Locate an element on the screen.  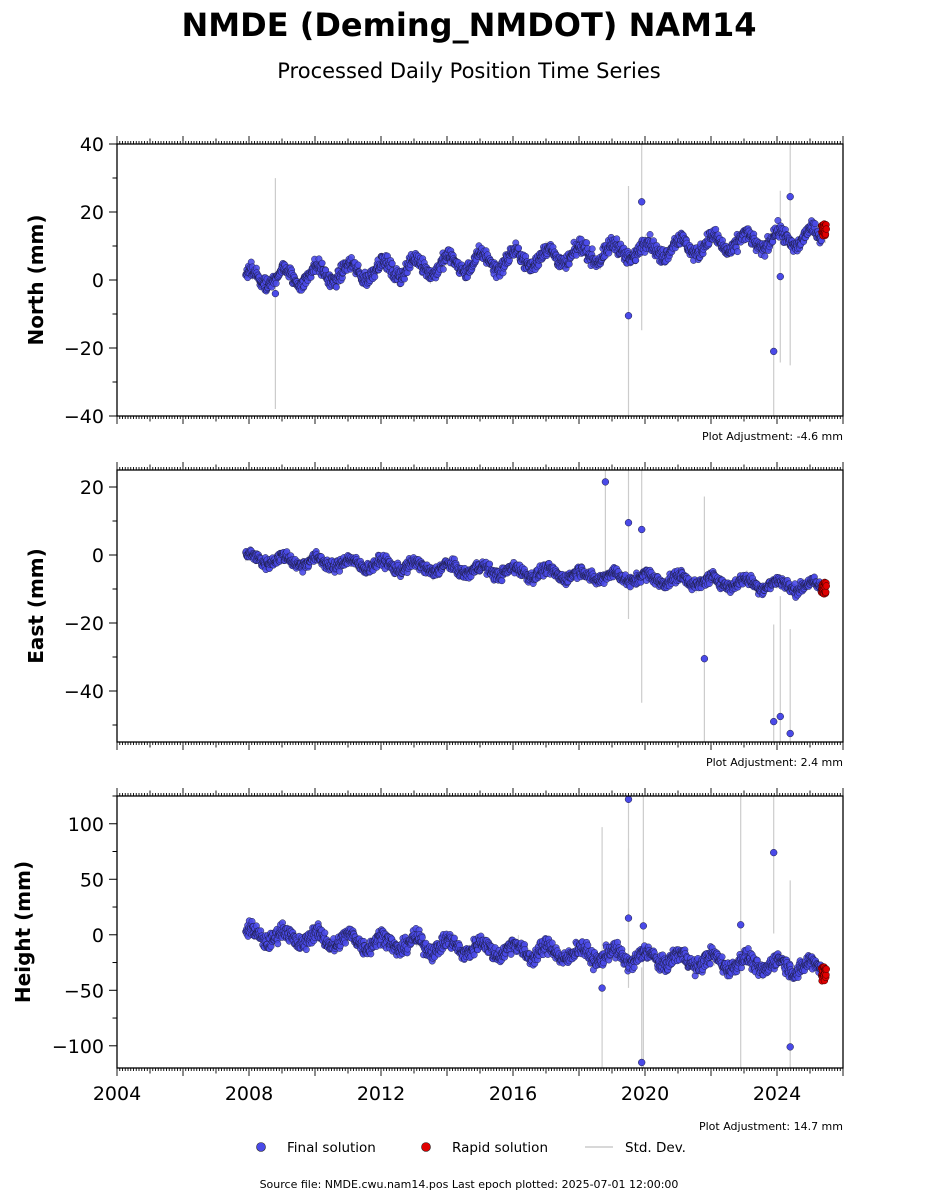
y-axis-ticks: −40 −20 0 20 40 is located at coordinates (90, 281).